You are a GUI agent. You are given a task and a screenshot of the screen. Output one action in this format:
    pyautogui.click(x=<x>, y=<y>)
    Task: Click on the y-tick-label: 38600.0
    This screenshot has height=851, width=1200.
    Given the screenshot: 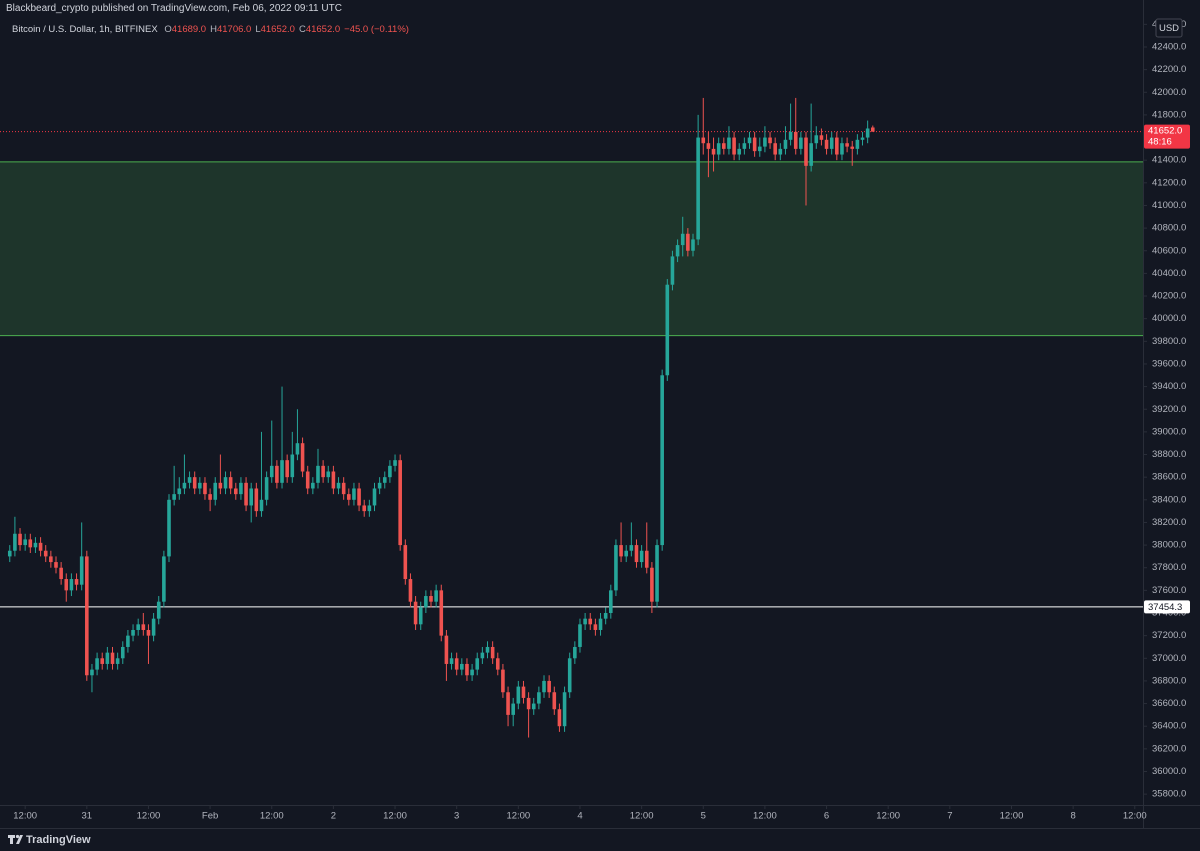 What is the action you would take?
    pyautogui.click(x=1169, y=477)
    